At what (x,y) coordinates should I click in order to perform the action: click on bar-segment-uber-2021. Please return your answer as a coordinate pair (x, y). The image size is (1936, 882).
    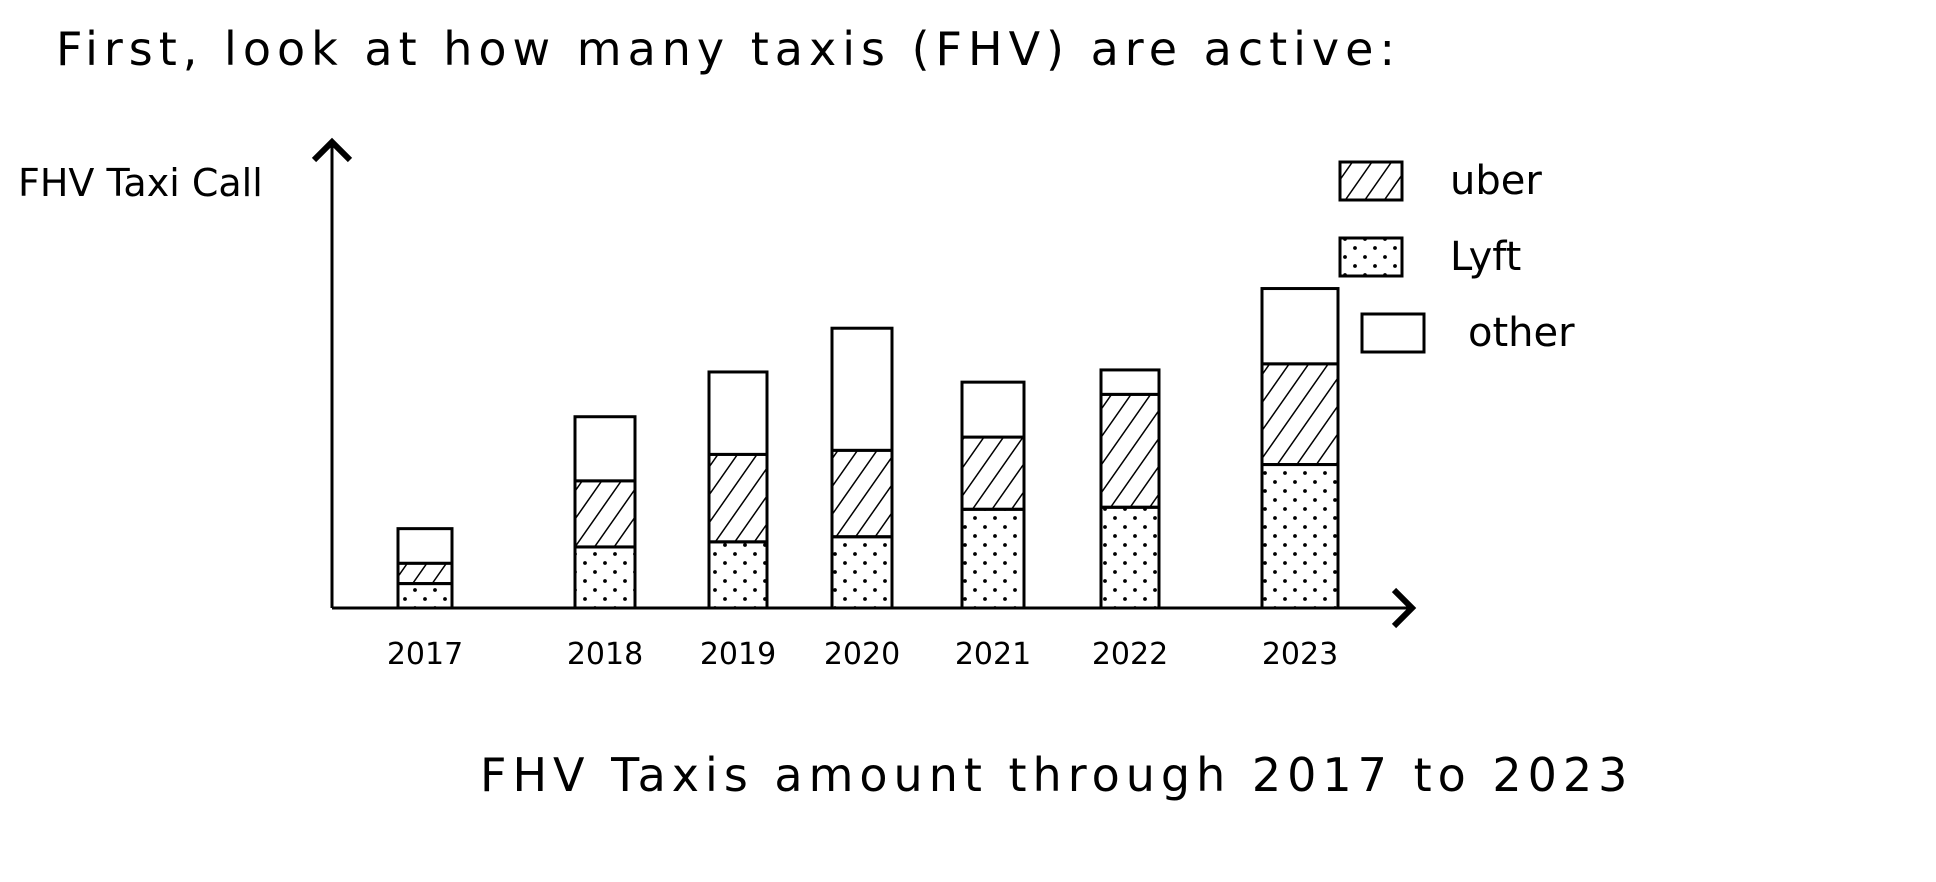
    Looking at the image, I should click on (993, 473).